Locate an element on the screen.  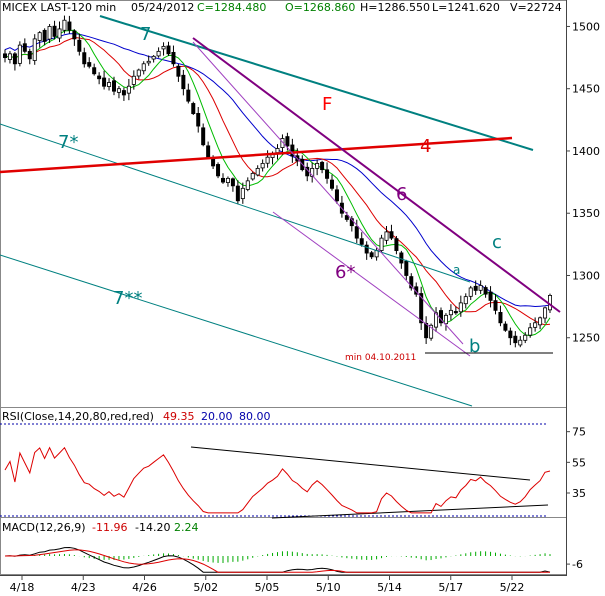
header-close: C=1284.480 is located at coordinates (231, 7).